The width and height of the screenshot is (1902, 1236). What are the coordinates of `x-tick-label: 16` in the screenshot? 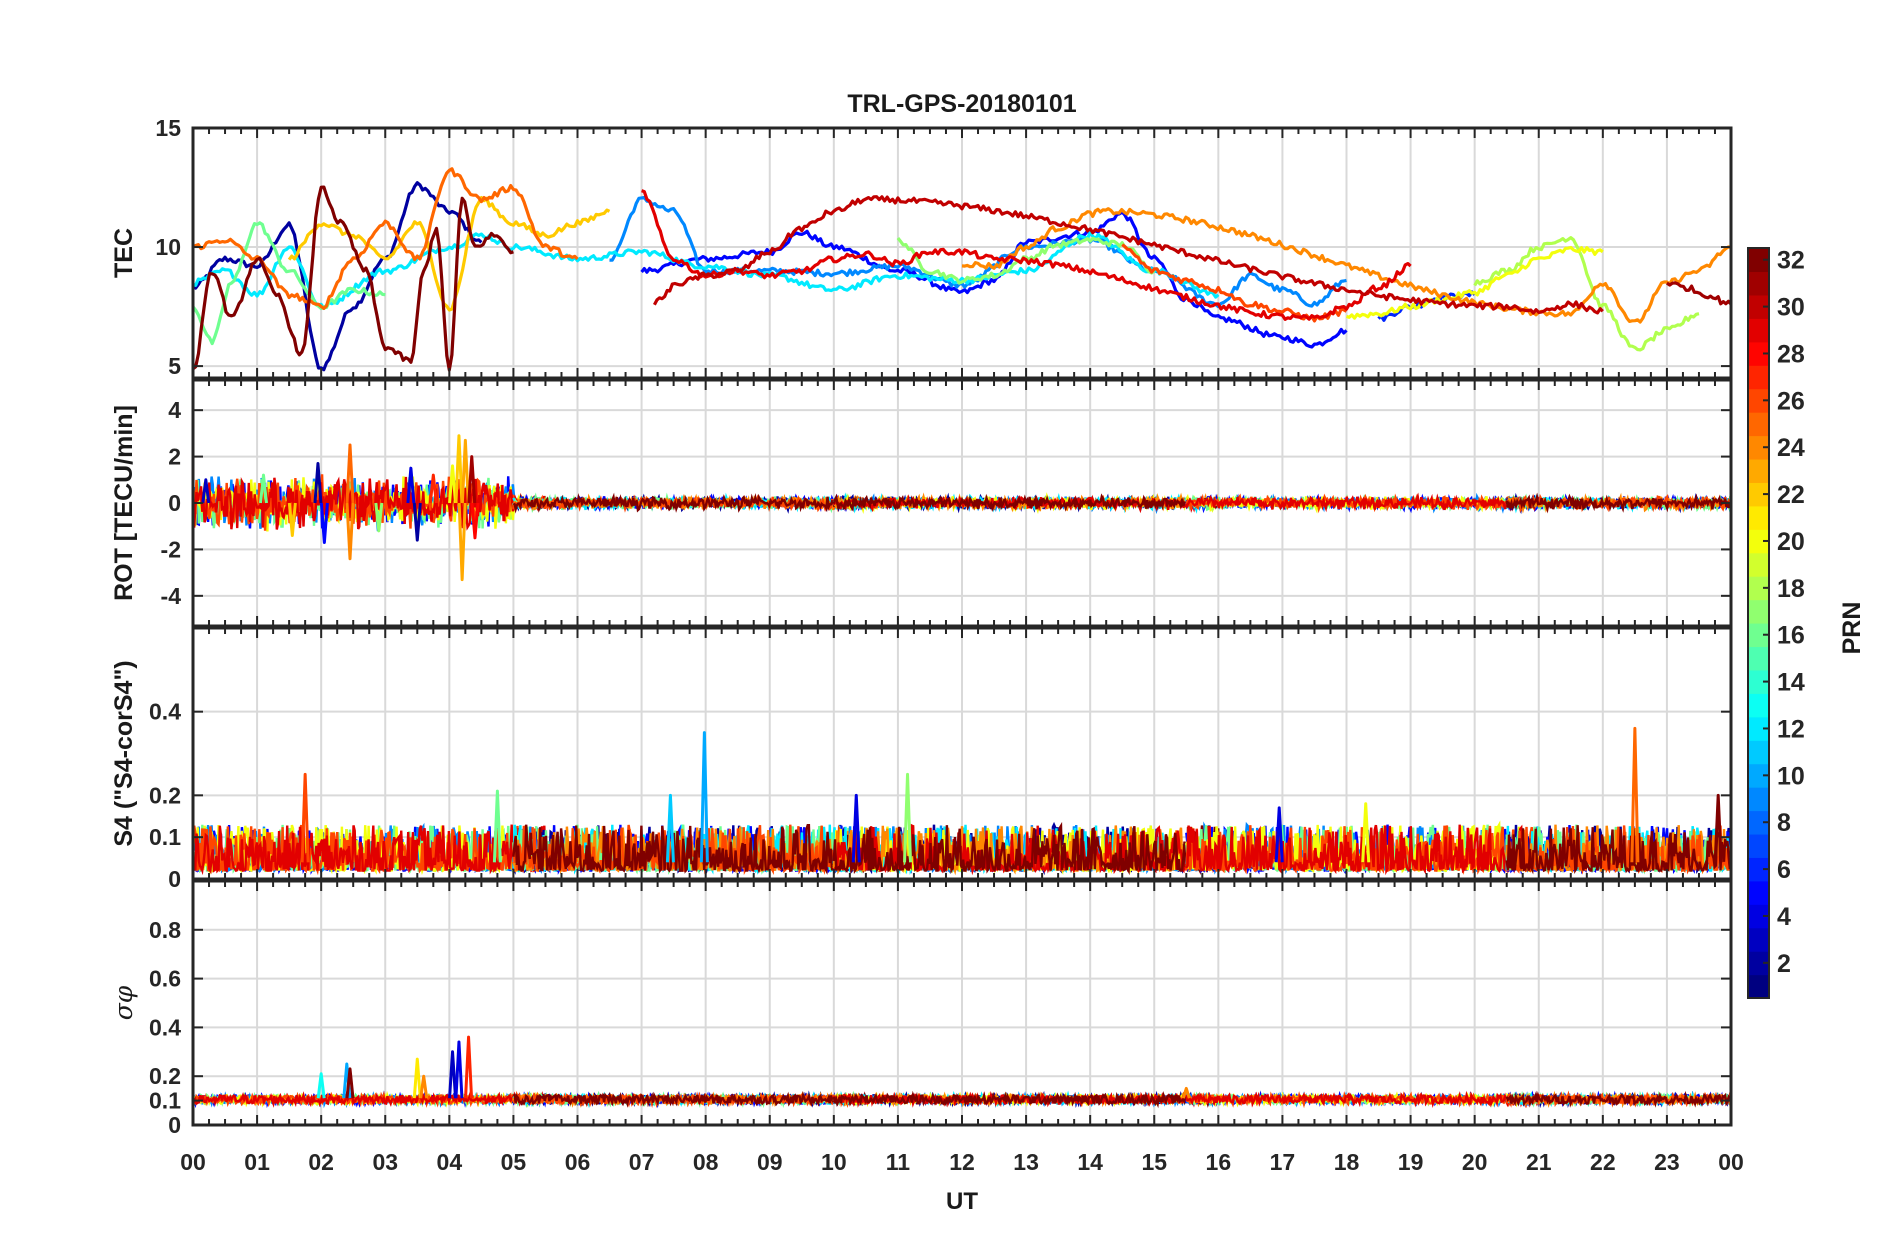 It's located at (1219, 1162).